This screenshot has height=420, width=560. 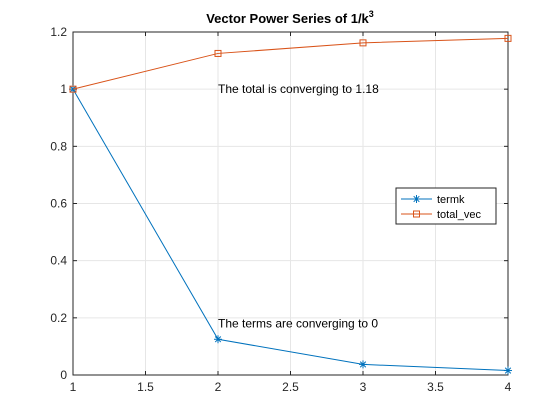 What do you see at coordinates (363, 387) in the screenshot?
I see `x-tick-label: 3` at bounding box center [363, 387].